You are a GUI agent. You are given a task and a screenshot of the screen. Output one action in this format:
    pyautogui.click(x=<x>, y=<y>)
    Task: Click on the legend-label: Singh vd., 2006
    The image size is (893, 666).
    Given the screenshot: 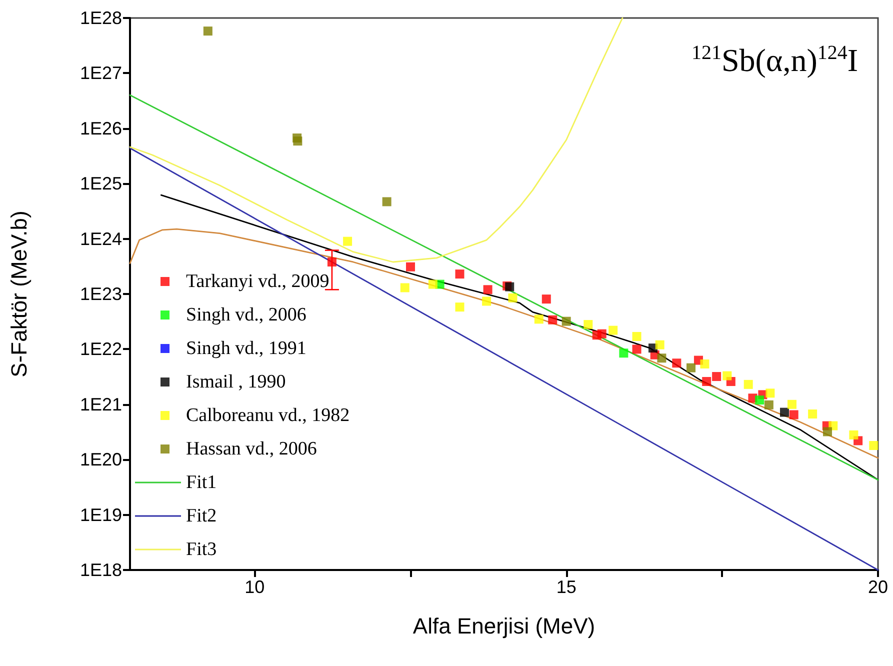 What is the action you would take?
    pyautogui.click(x=246, y=315)
    